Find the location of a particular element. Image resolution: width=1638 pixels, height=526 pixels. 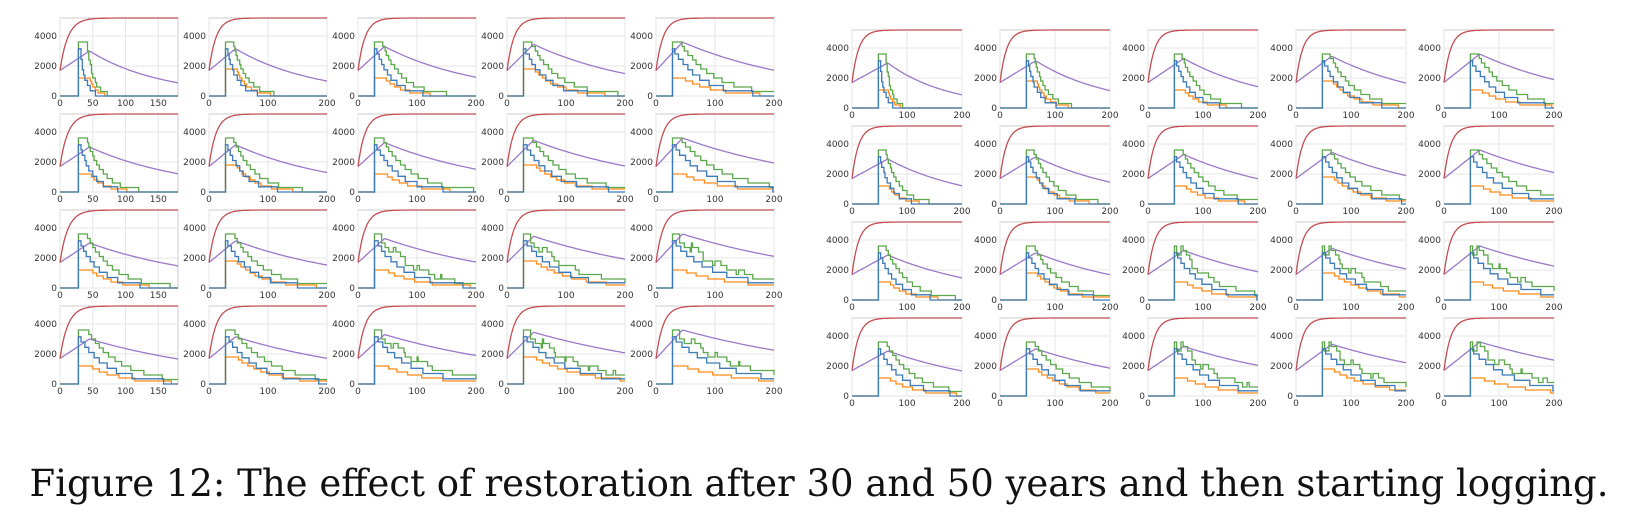

x-tick-label: 150 is located at coordinates (158, 104).